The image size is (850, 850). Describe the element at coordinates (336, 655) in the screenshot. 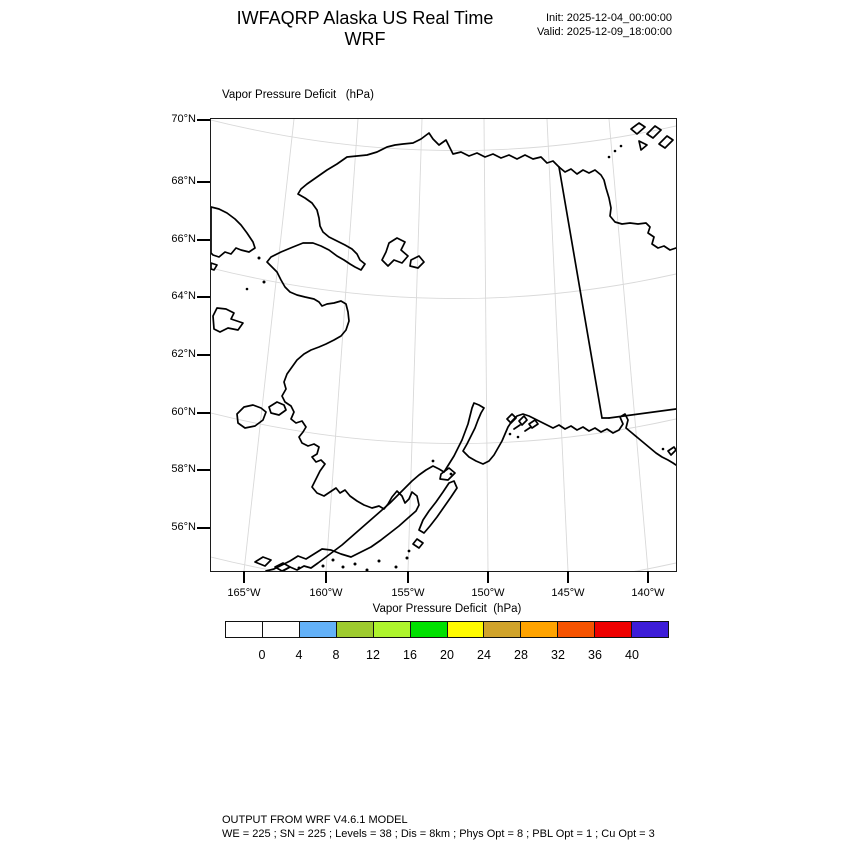

I see `colorbar-tick-label: 8` at that location.